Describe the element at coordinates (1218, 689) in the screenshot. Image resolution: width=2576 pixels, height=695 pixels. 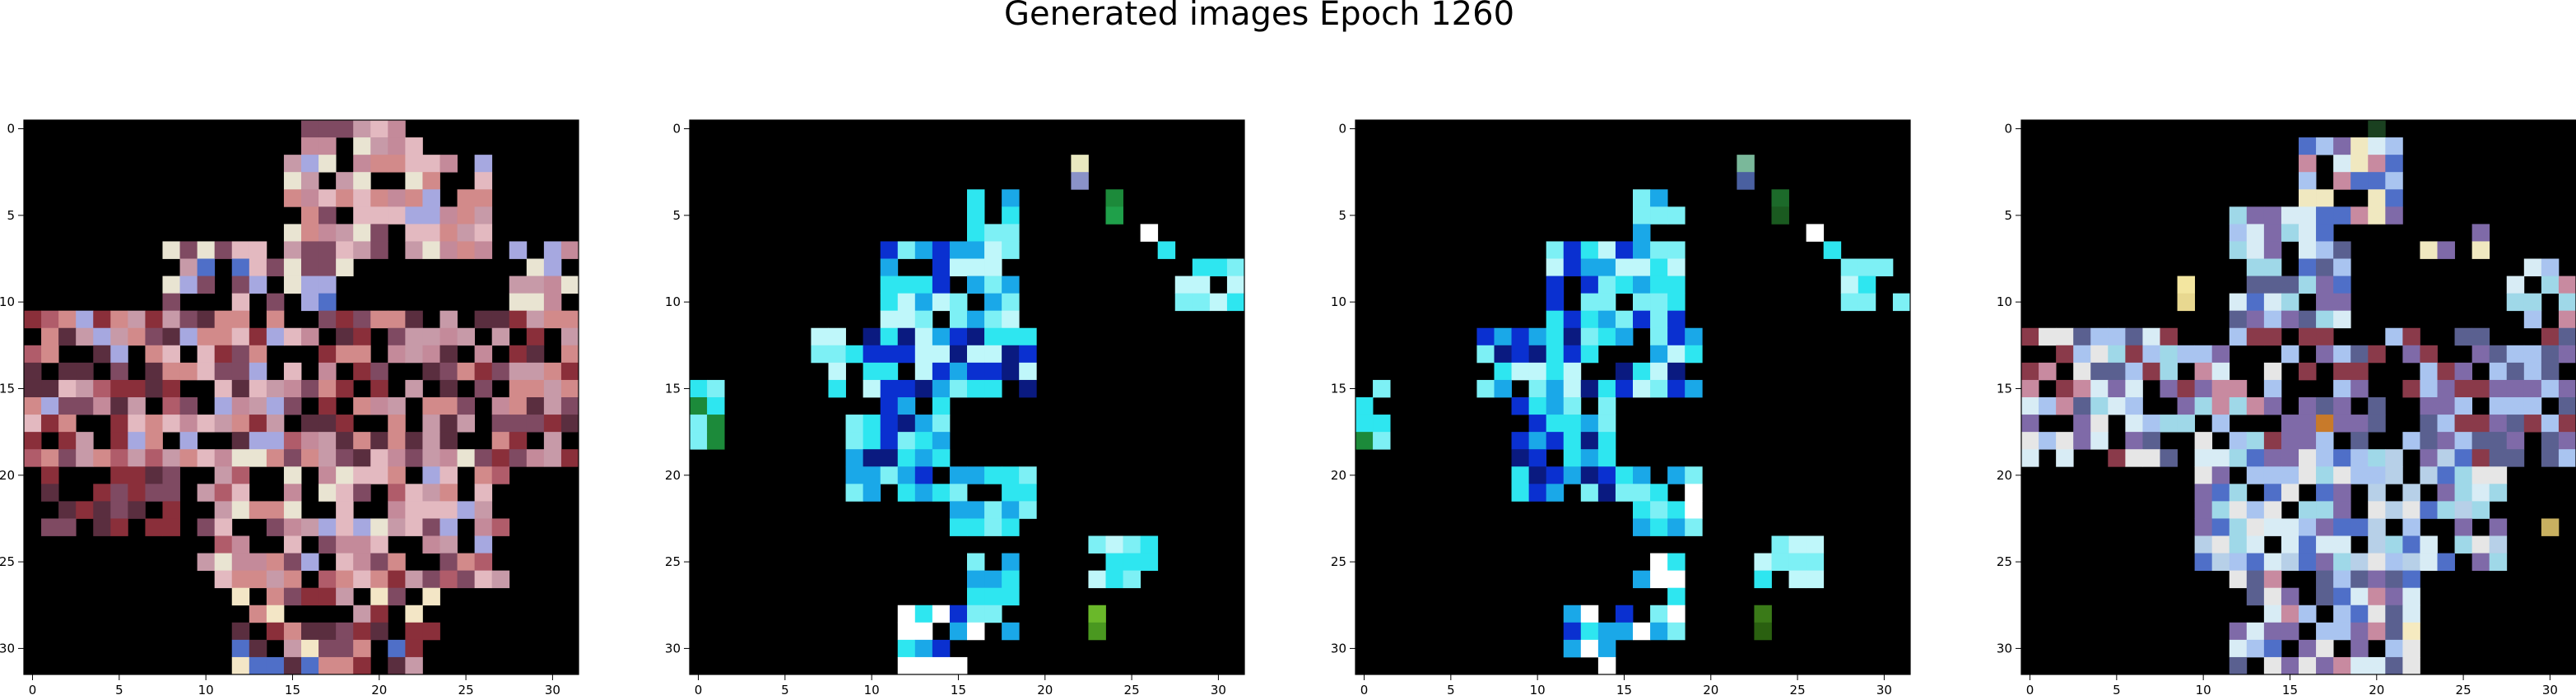
I see `x-tick-label: 30` at that location.